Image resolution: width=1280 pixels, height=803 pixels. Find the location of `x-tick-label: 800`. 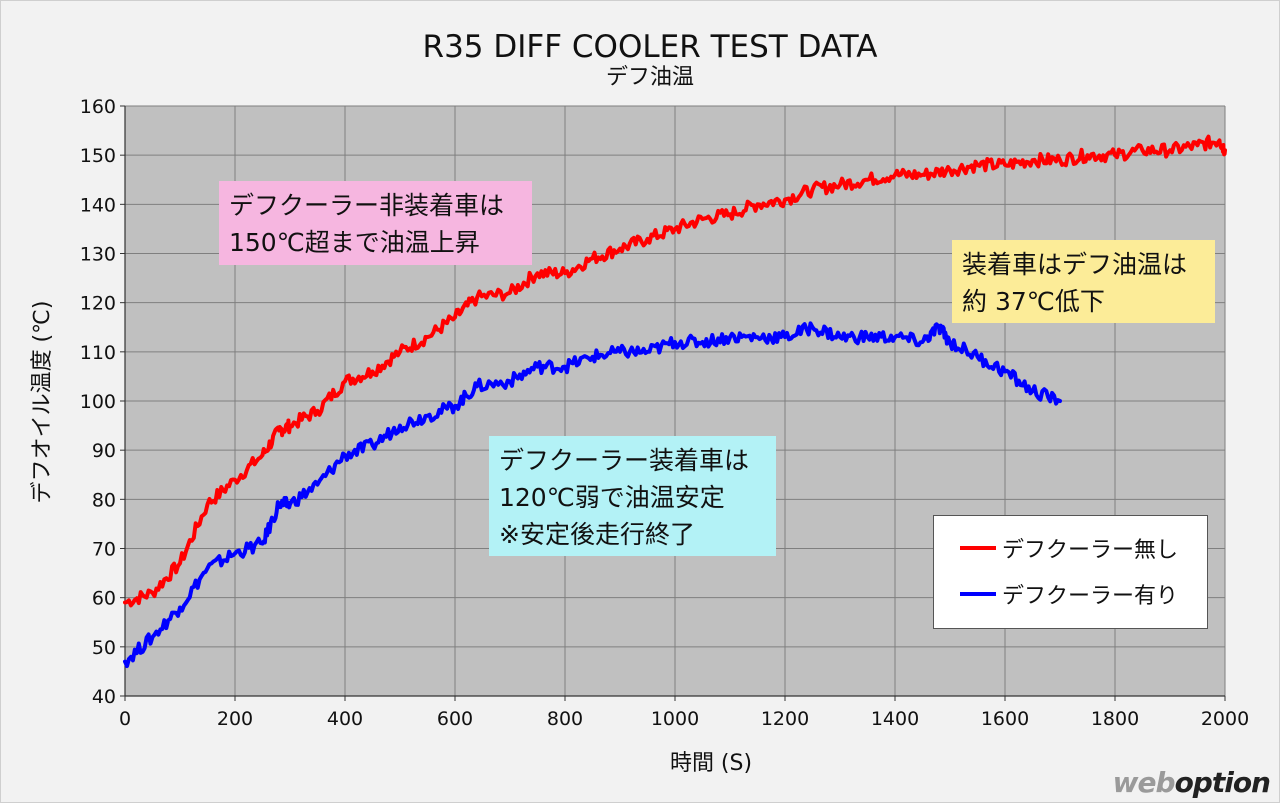

x-tick-label: 800 is located at coordinates (565, 719).